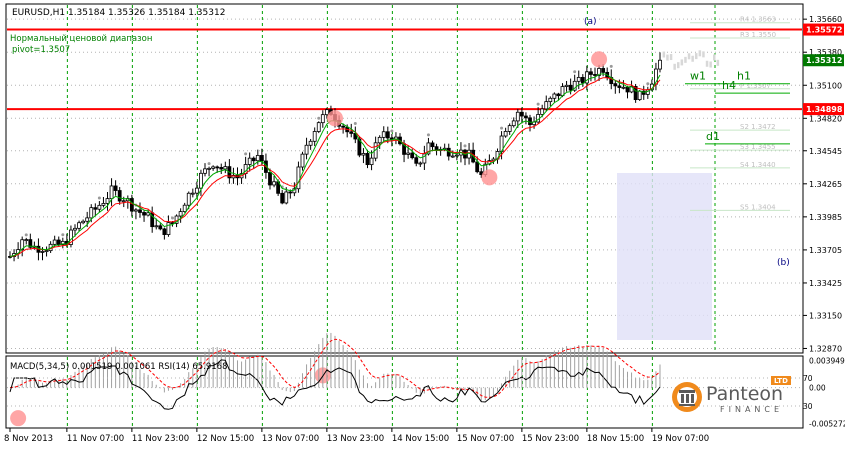 The image size is (845, 449). Describe the element at coordinates (827, 361) in the screenshot. I see `macd-tick-label: 0.003949` at that location.